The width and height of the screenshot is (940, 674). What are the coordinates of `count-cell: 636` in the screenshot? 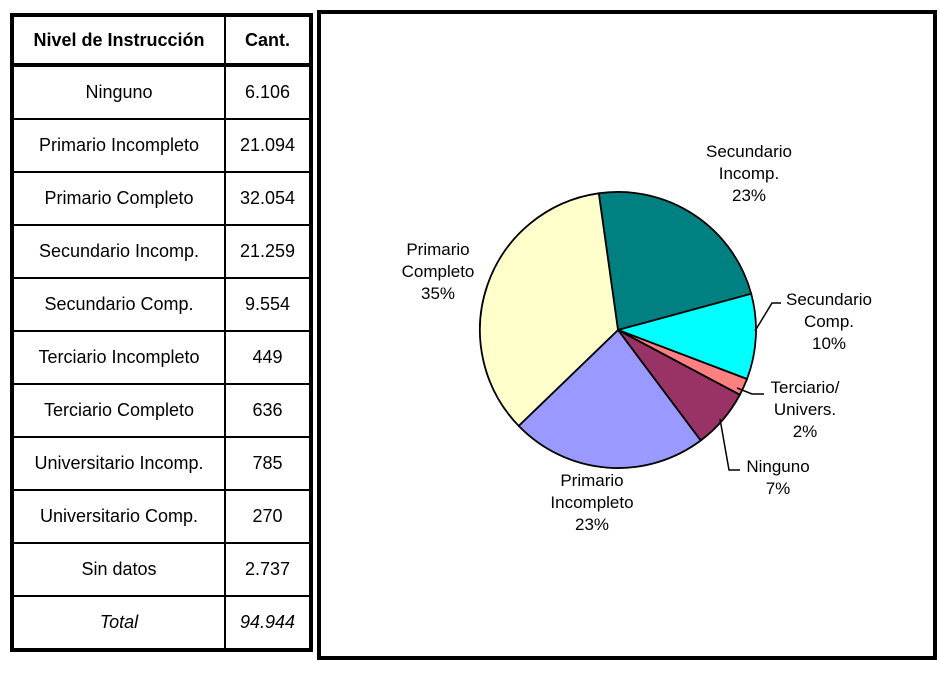 It's located at (268, 410).